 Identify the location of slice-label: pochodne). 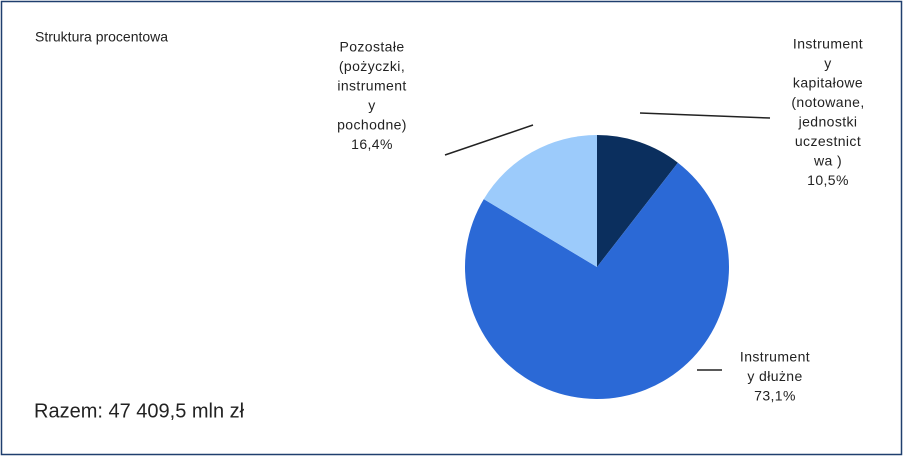
(372, 125).